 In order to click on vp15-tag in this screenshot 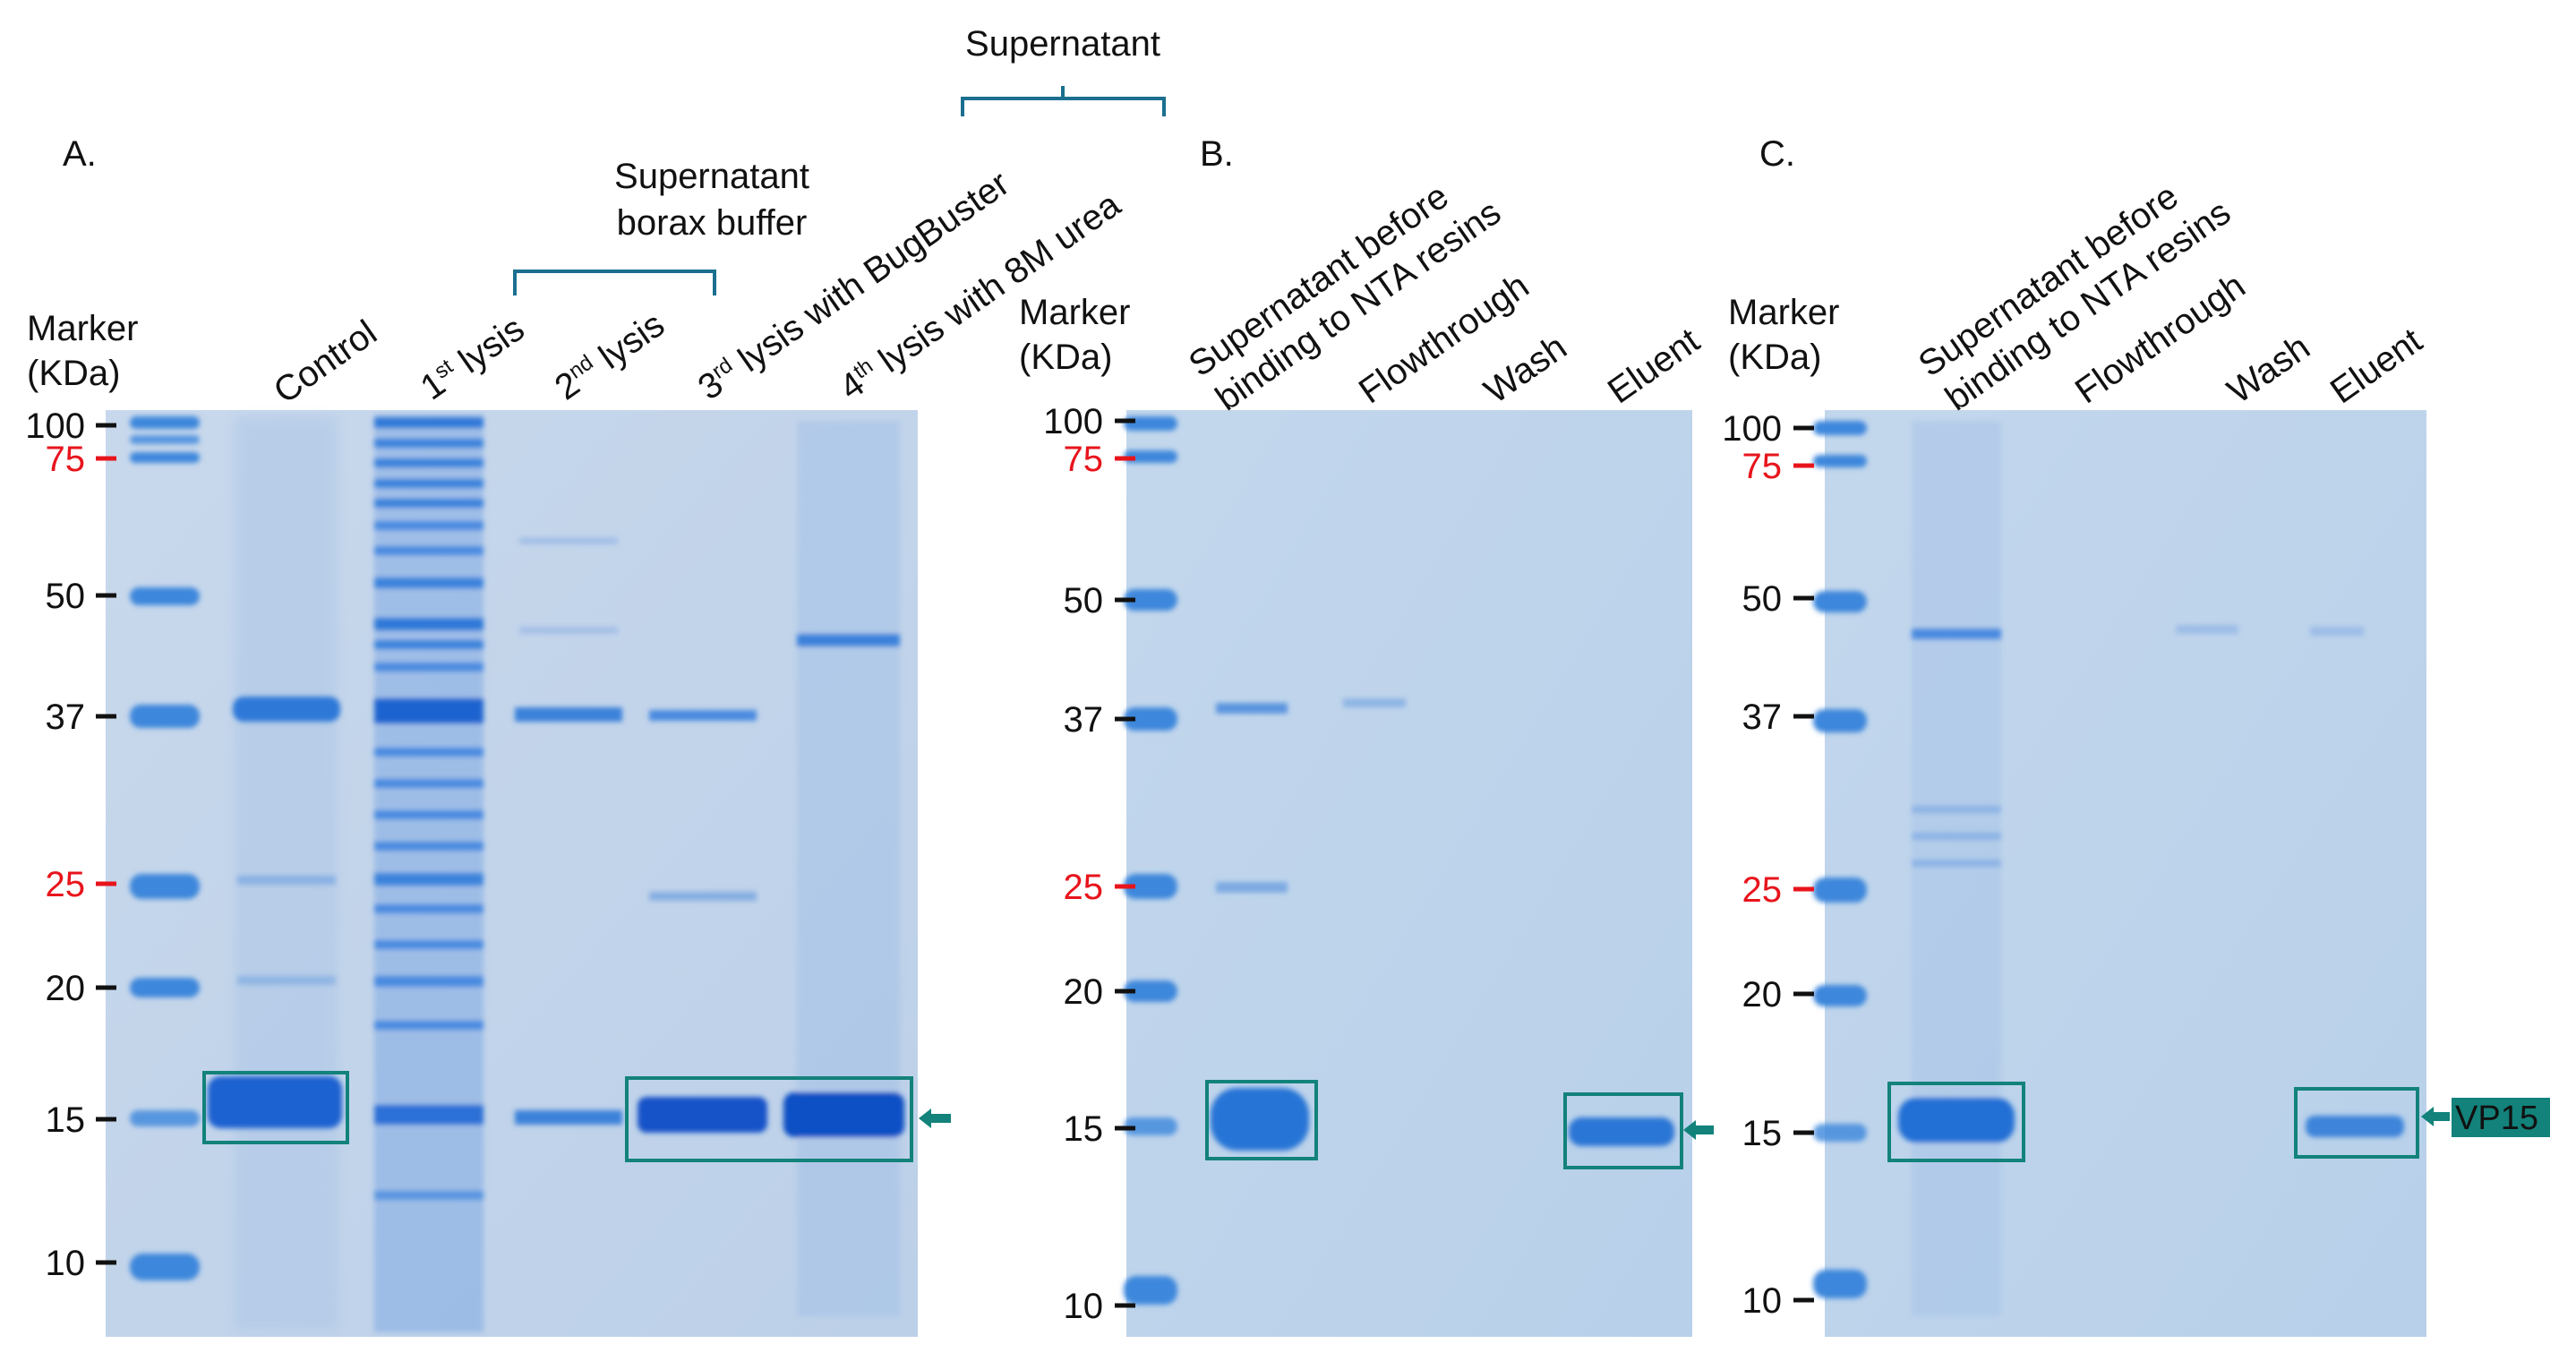, I will do `click(2501, 1117)`.